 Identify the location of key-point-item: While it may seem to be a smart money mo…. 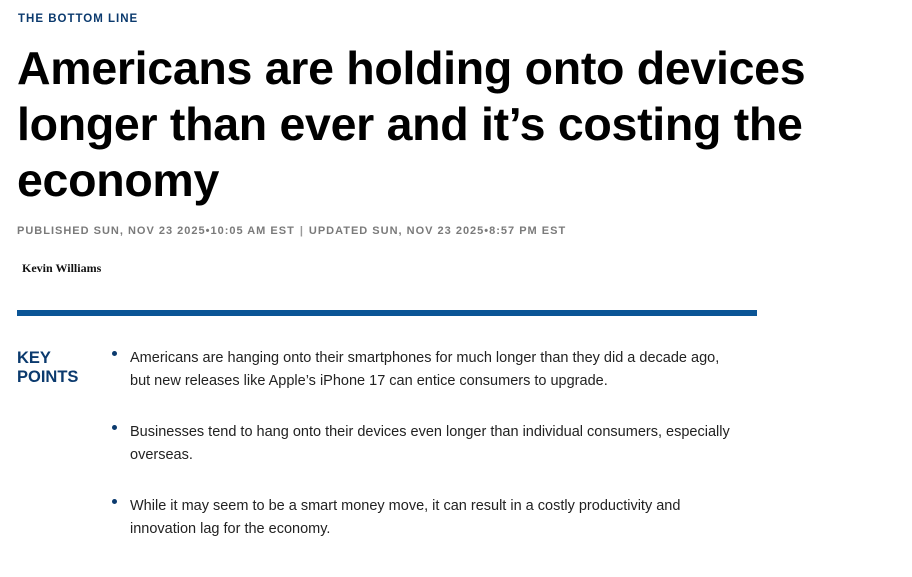
(420, 517).